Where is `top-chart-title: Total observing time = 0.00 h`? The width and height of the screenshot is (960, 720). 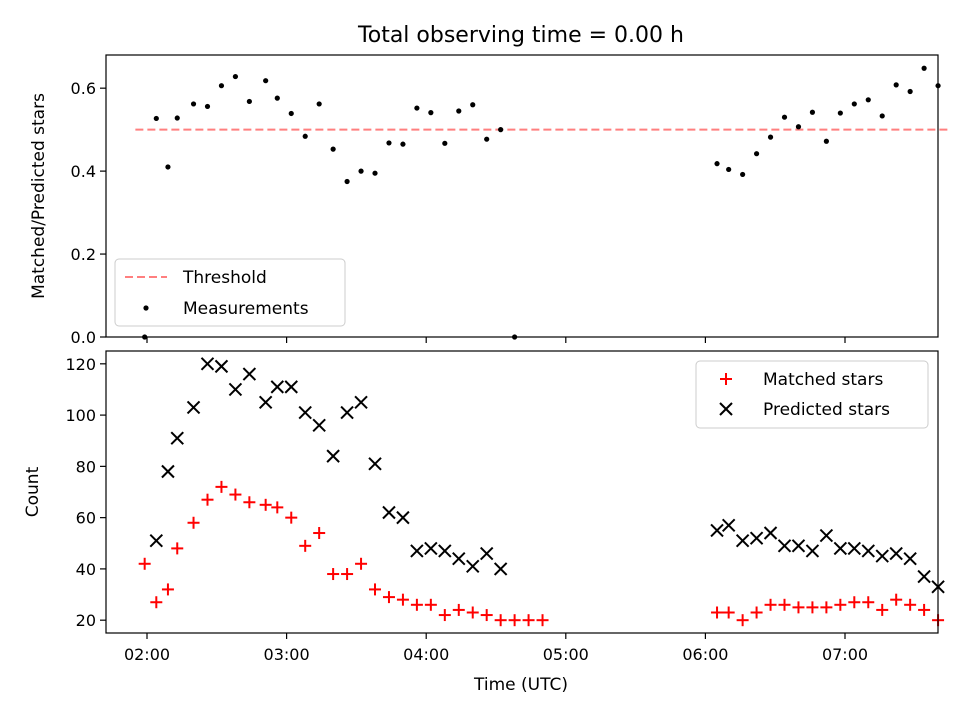
top-chart-title: Total observing time = 0.00 h is located at coordinates (520, 35).